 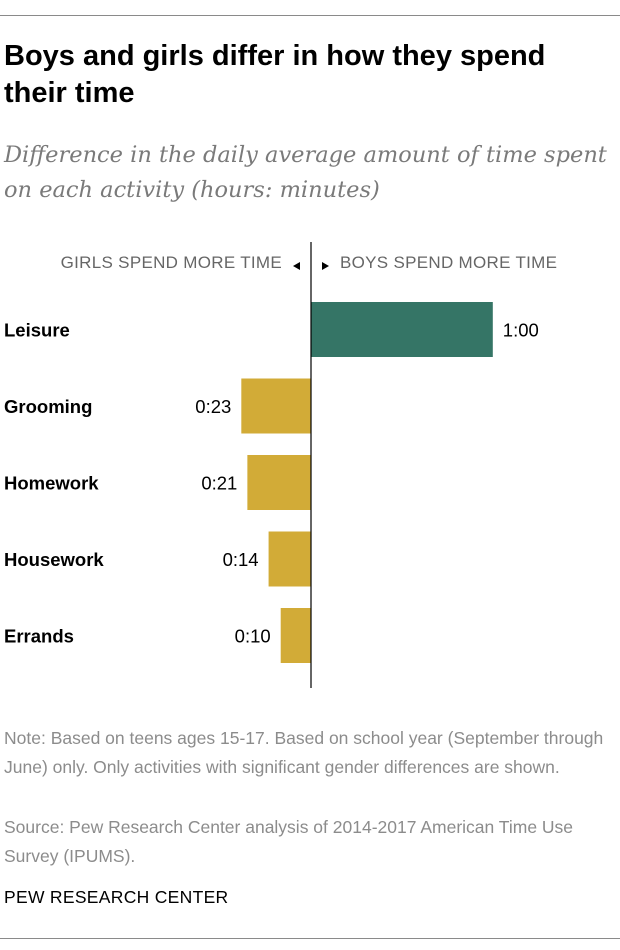 I want to click on value-label-housework: 0:14, so click(x=241, y=559).